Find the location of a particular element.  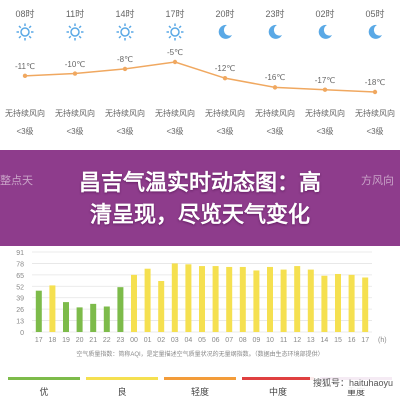

forecast-hour-0: 08时 -11℃ 无持续风向 <3级 is located at coordinates (25, 75).